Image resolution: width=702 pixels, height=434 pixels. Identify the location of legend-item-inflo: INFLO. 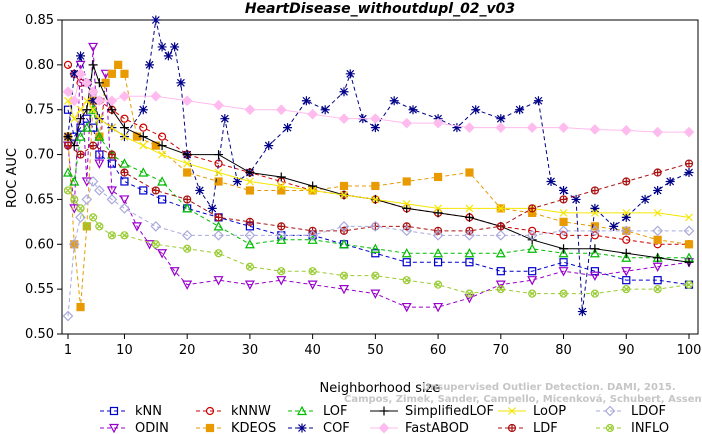
(632, 427).